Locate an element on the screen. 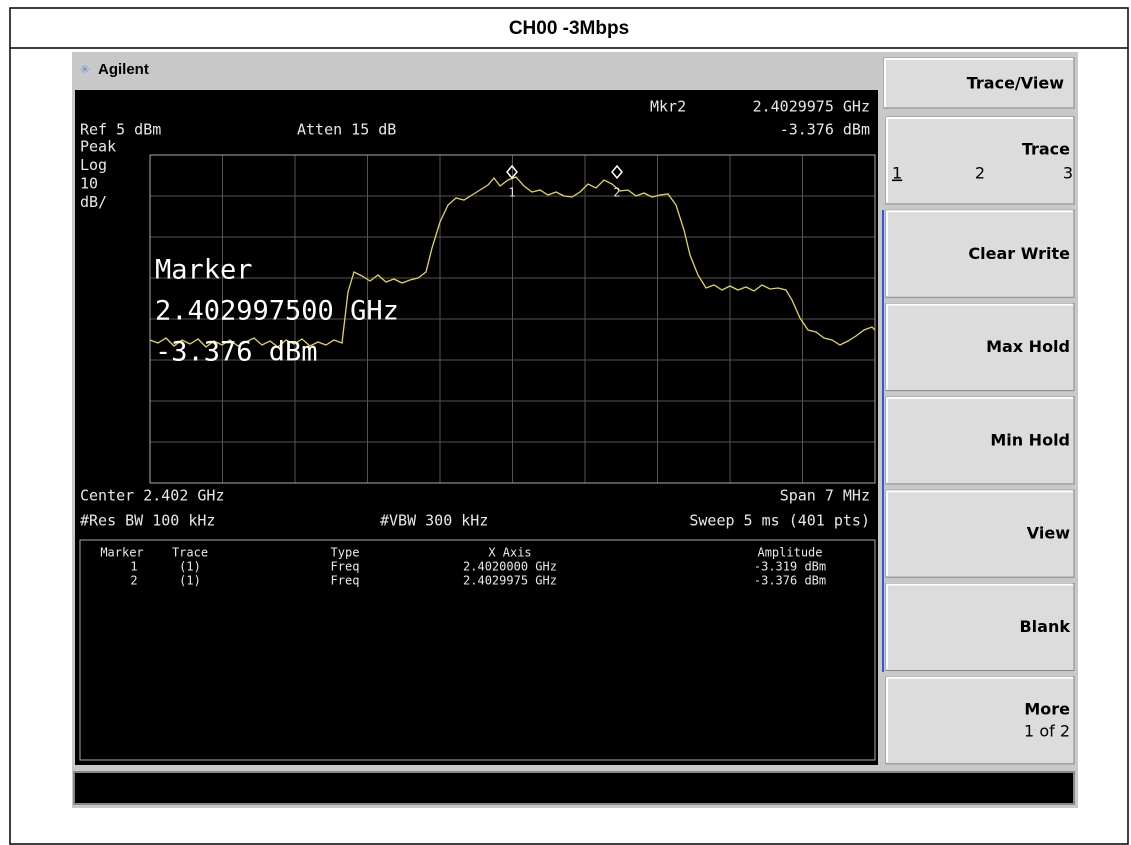 The height and width of the screenshot is (845, 1131). table-cell: 1 is located at coordinates (133, 567).